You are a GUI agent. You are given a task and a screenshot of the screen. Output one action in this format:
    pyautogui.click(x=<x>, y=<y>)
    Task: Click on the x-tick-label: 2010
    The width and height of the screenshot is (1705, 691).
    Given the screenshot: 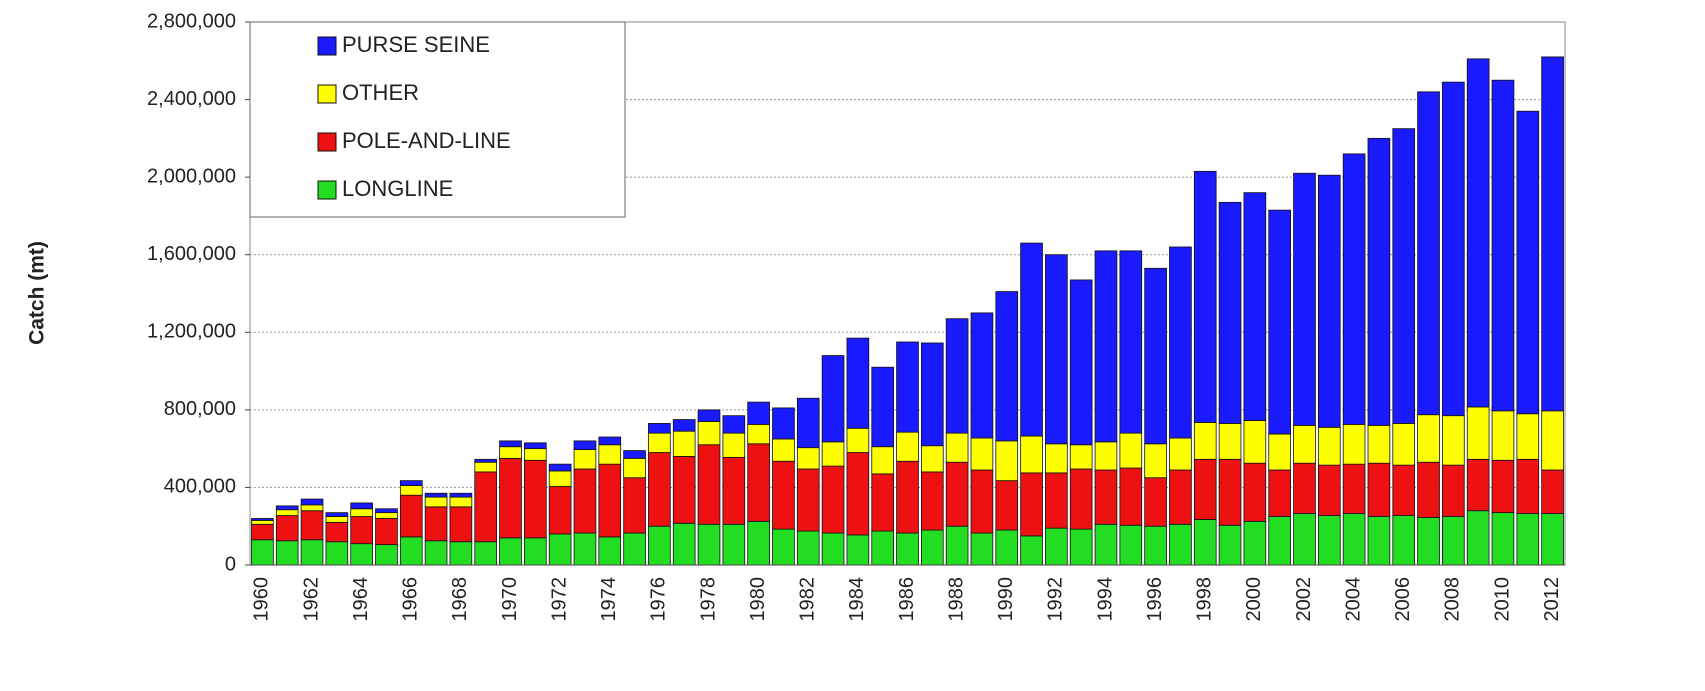 What is the action you would take?
    pyautogui.click(x=1502, y=599)
    